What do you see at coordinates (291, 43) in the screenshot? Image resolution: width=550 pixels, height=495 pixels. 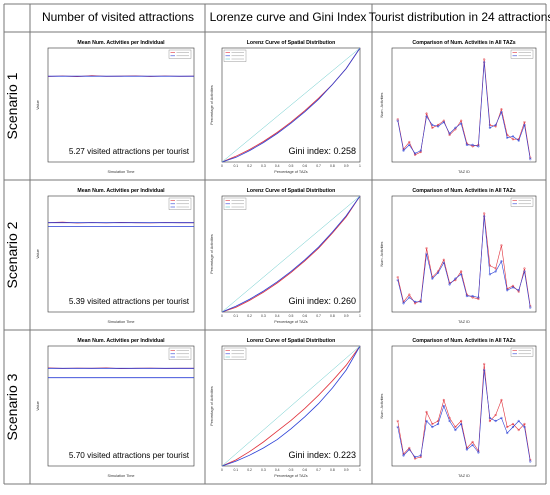 I see `plot-title: Lorenz Curve of Spatial Distribution` at bounding box center [291, 43].